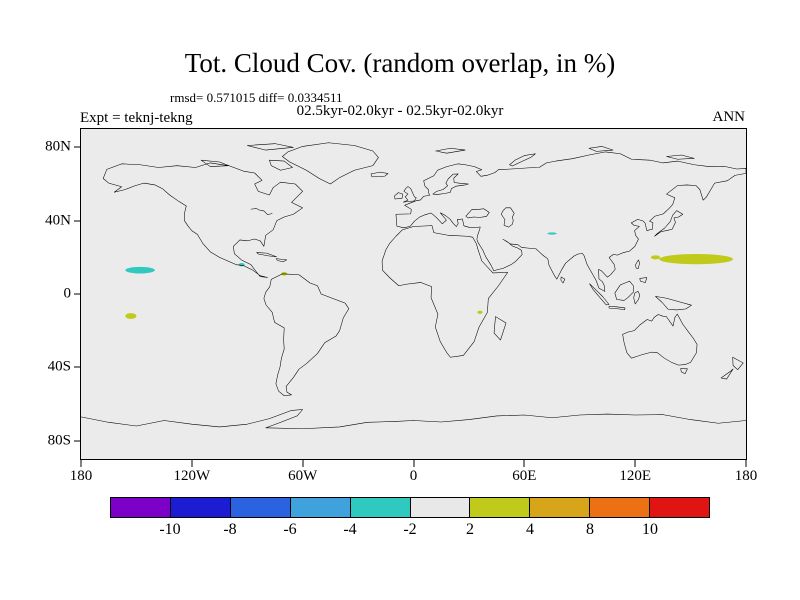 The image size is (800, 600). What do you see at coordinates (290, 529) in the screenshot?
I see `colorbar-label: -6` at bounding box center [290, 529].